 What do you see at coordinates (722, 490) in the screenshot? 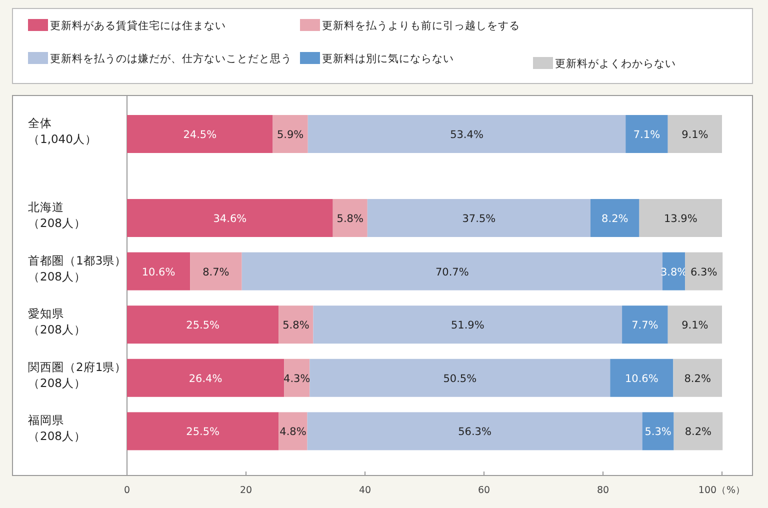
I see `x-tick-label: 100（%）` at bounding box center [722, 490].